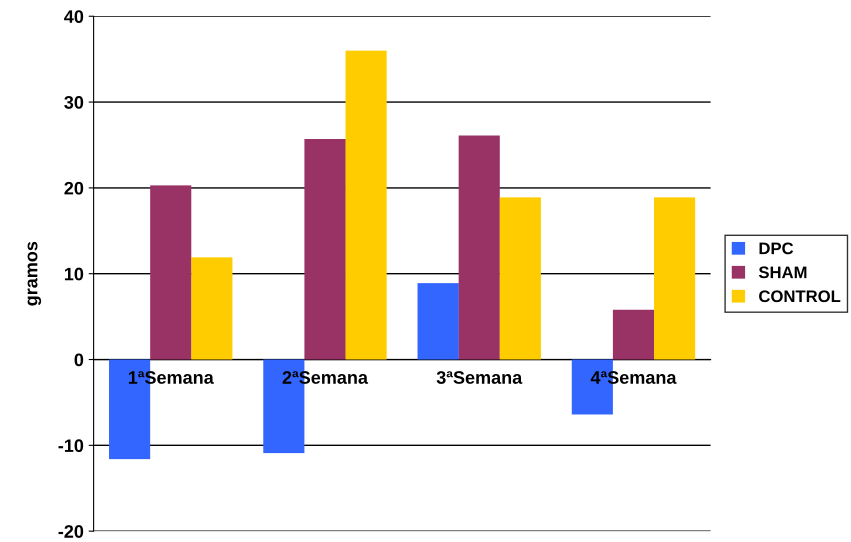  Describe the element at coordinates (799, 296) in the screenshot. I see `legend-label: CONTROL` at that location.